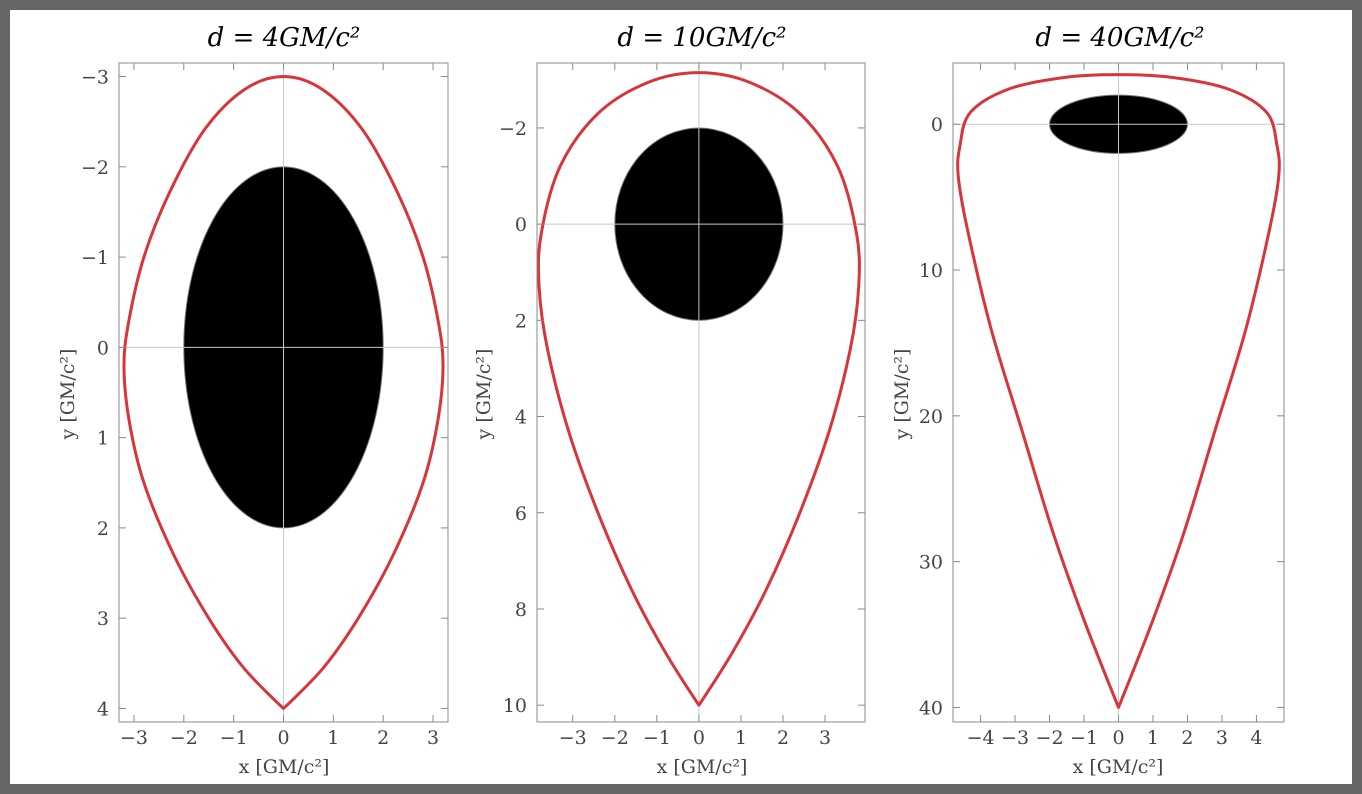  Describe the element at coordinates (103, 619) in the screenshot. I see `y-tick-label: 3` at that location.